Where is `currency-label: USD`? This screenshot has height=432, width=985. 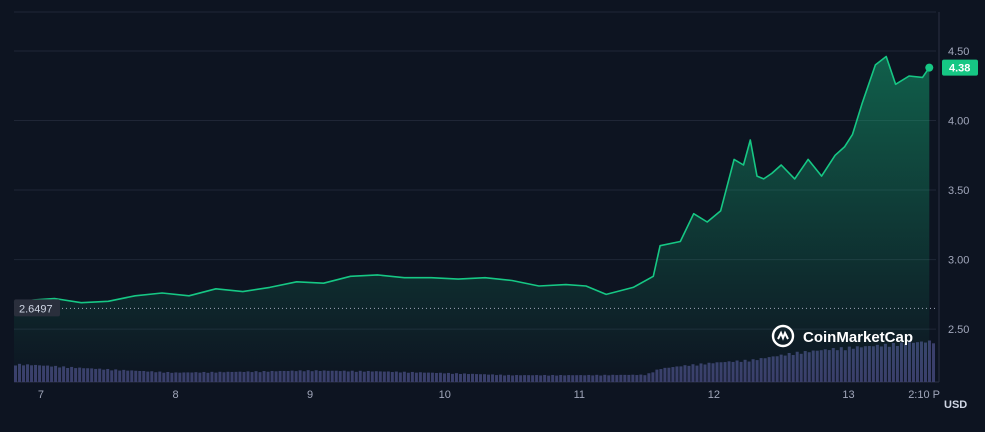 currency-label: USD is located at coordinates (955, 405).